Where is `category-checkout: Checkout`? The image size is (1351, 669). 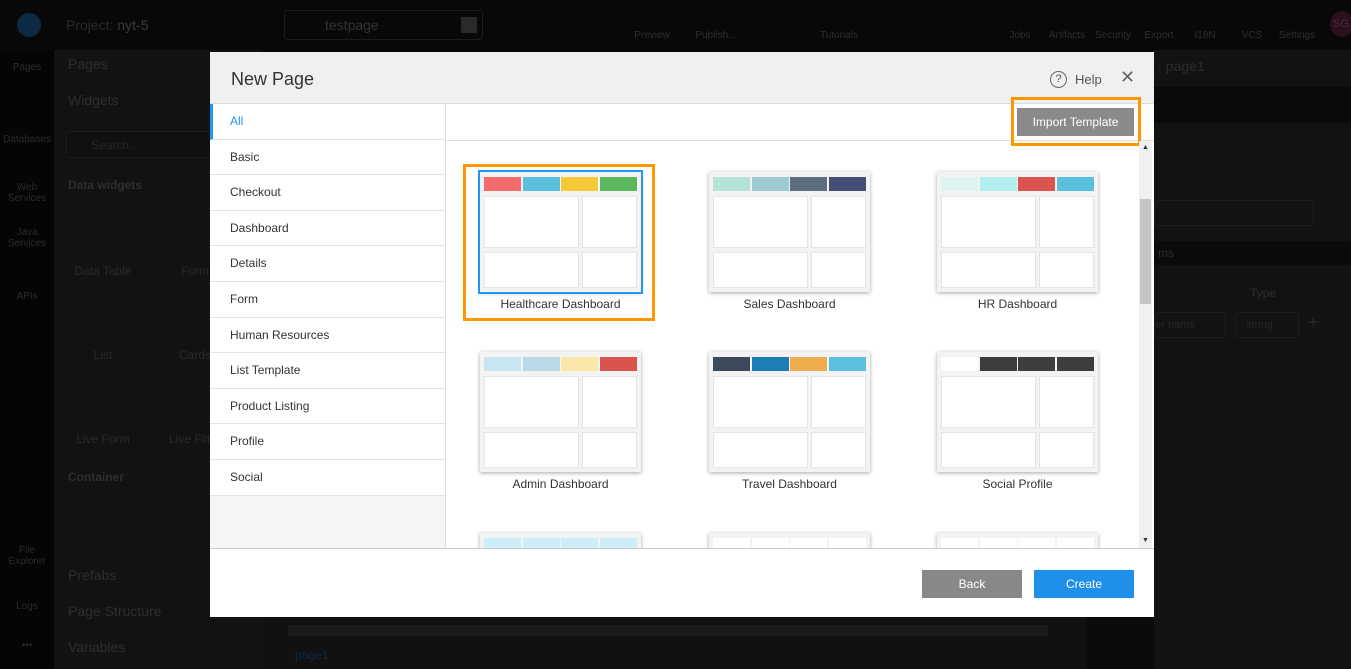 category-checkout: Checkout is located at coordinates (327, 193).